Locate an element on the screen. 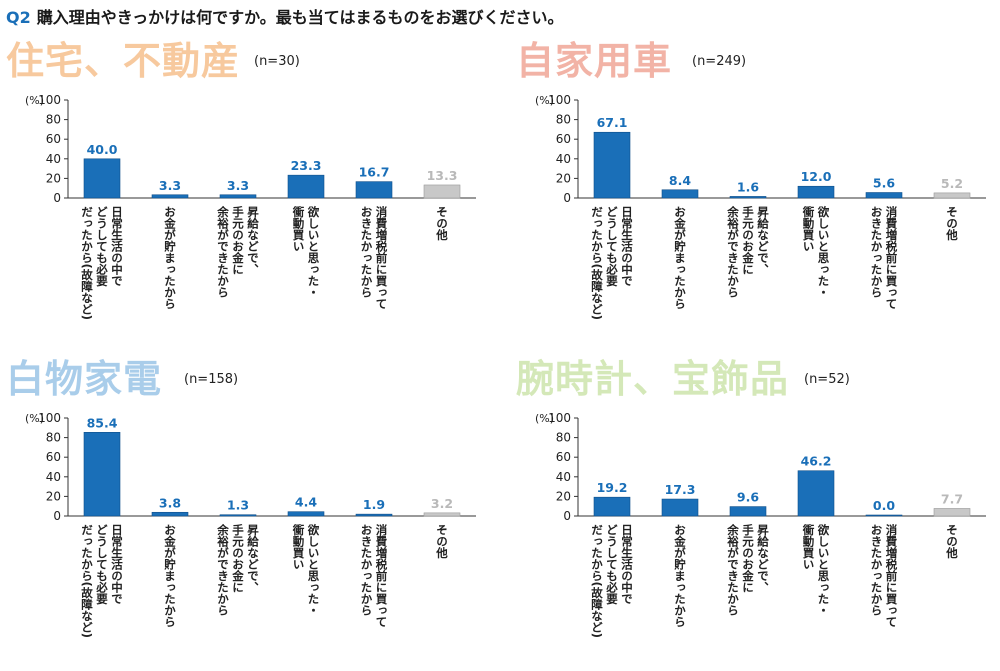 The image size is (1000, 671). panel-title: 白物家電 is located at coordinates (84, 379).